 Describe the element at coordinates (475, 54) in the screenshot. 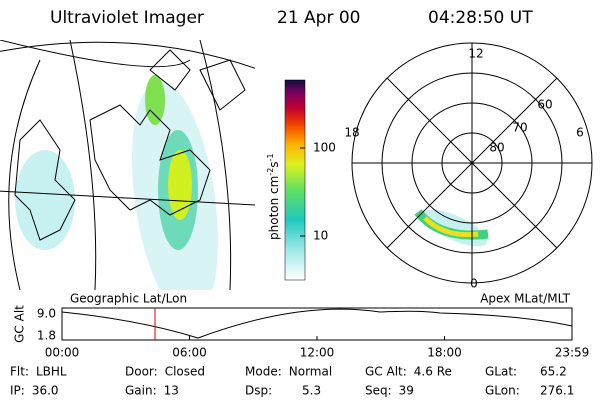

I see `mlt-label: 12` at that location.